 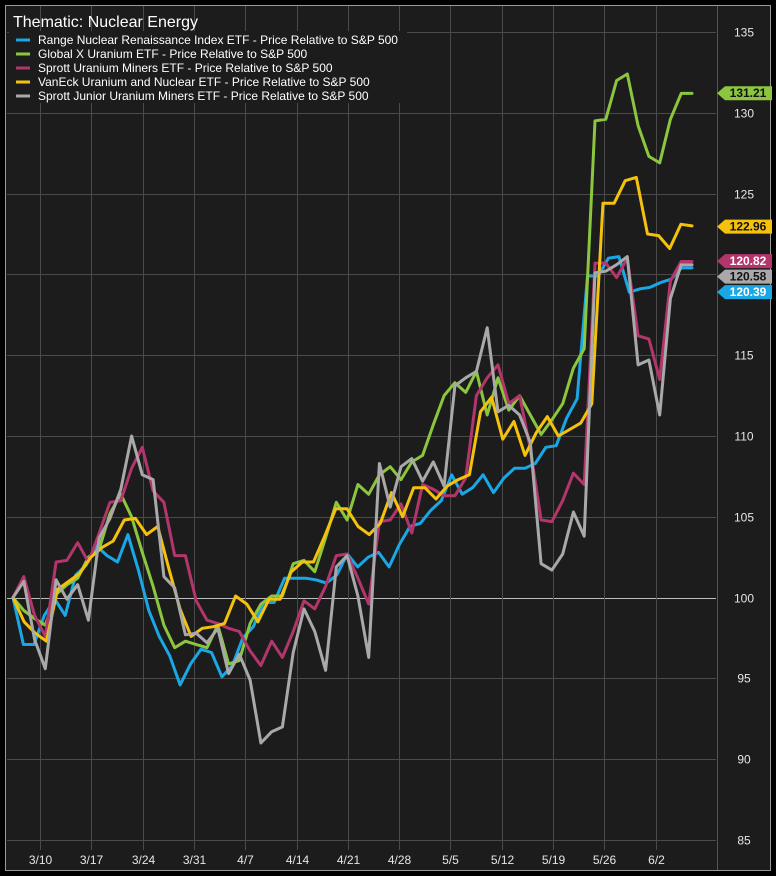 I want to click on legend-box, so click(x=208, y=67).